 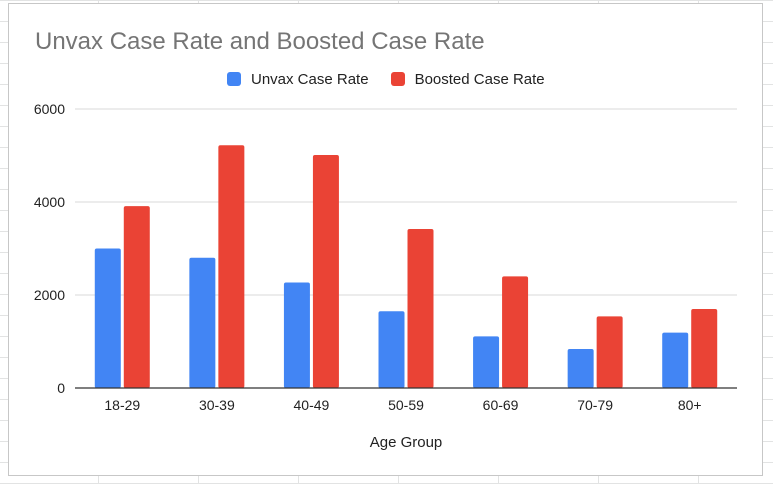 I want to click on x-tick-label: 18-29, so click(x=122, y=405).